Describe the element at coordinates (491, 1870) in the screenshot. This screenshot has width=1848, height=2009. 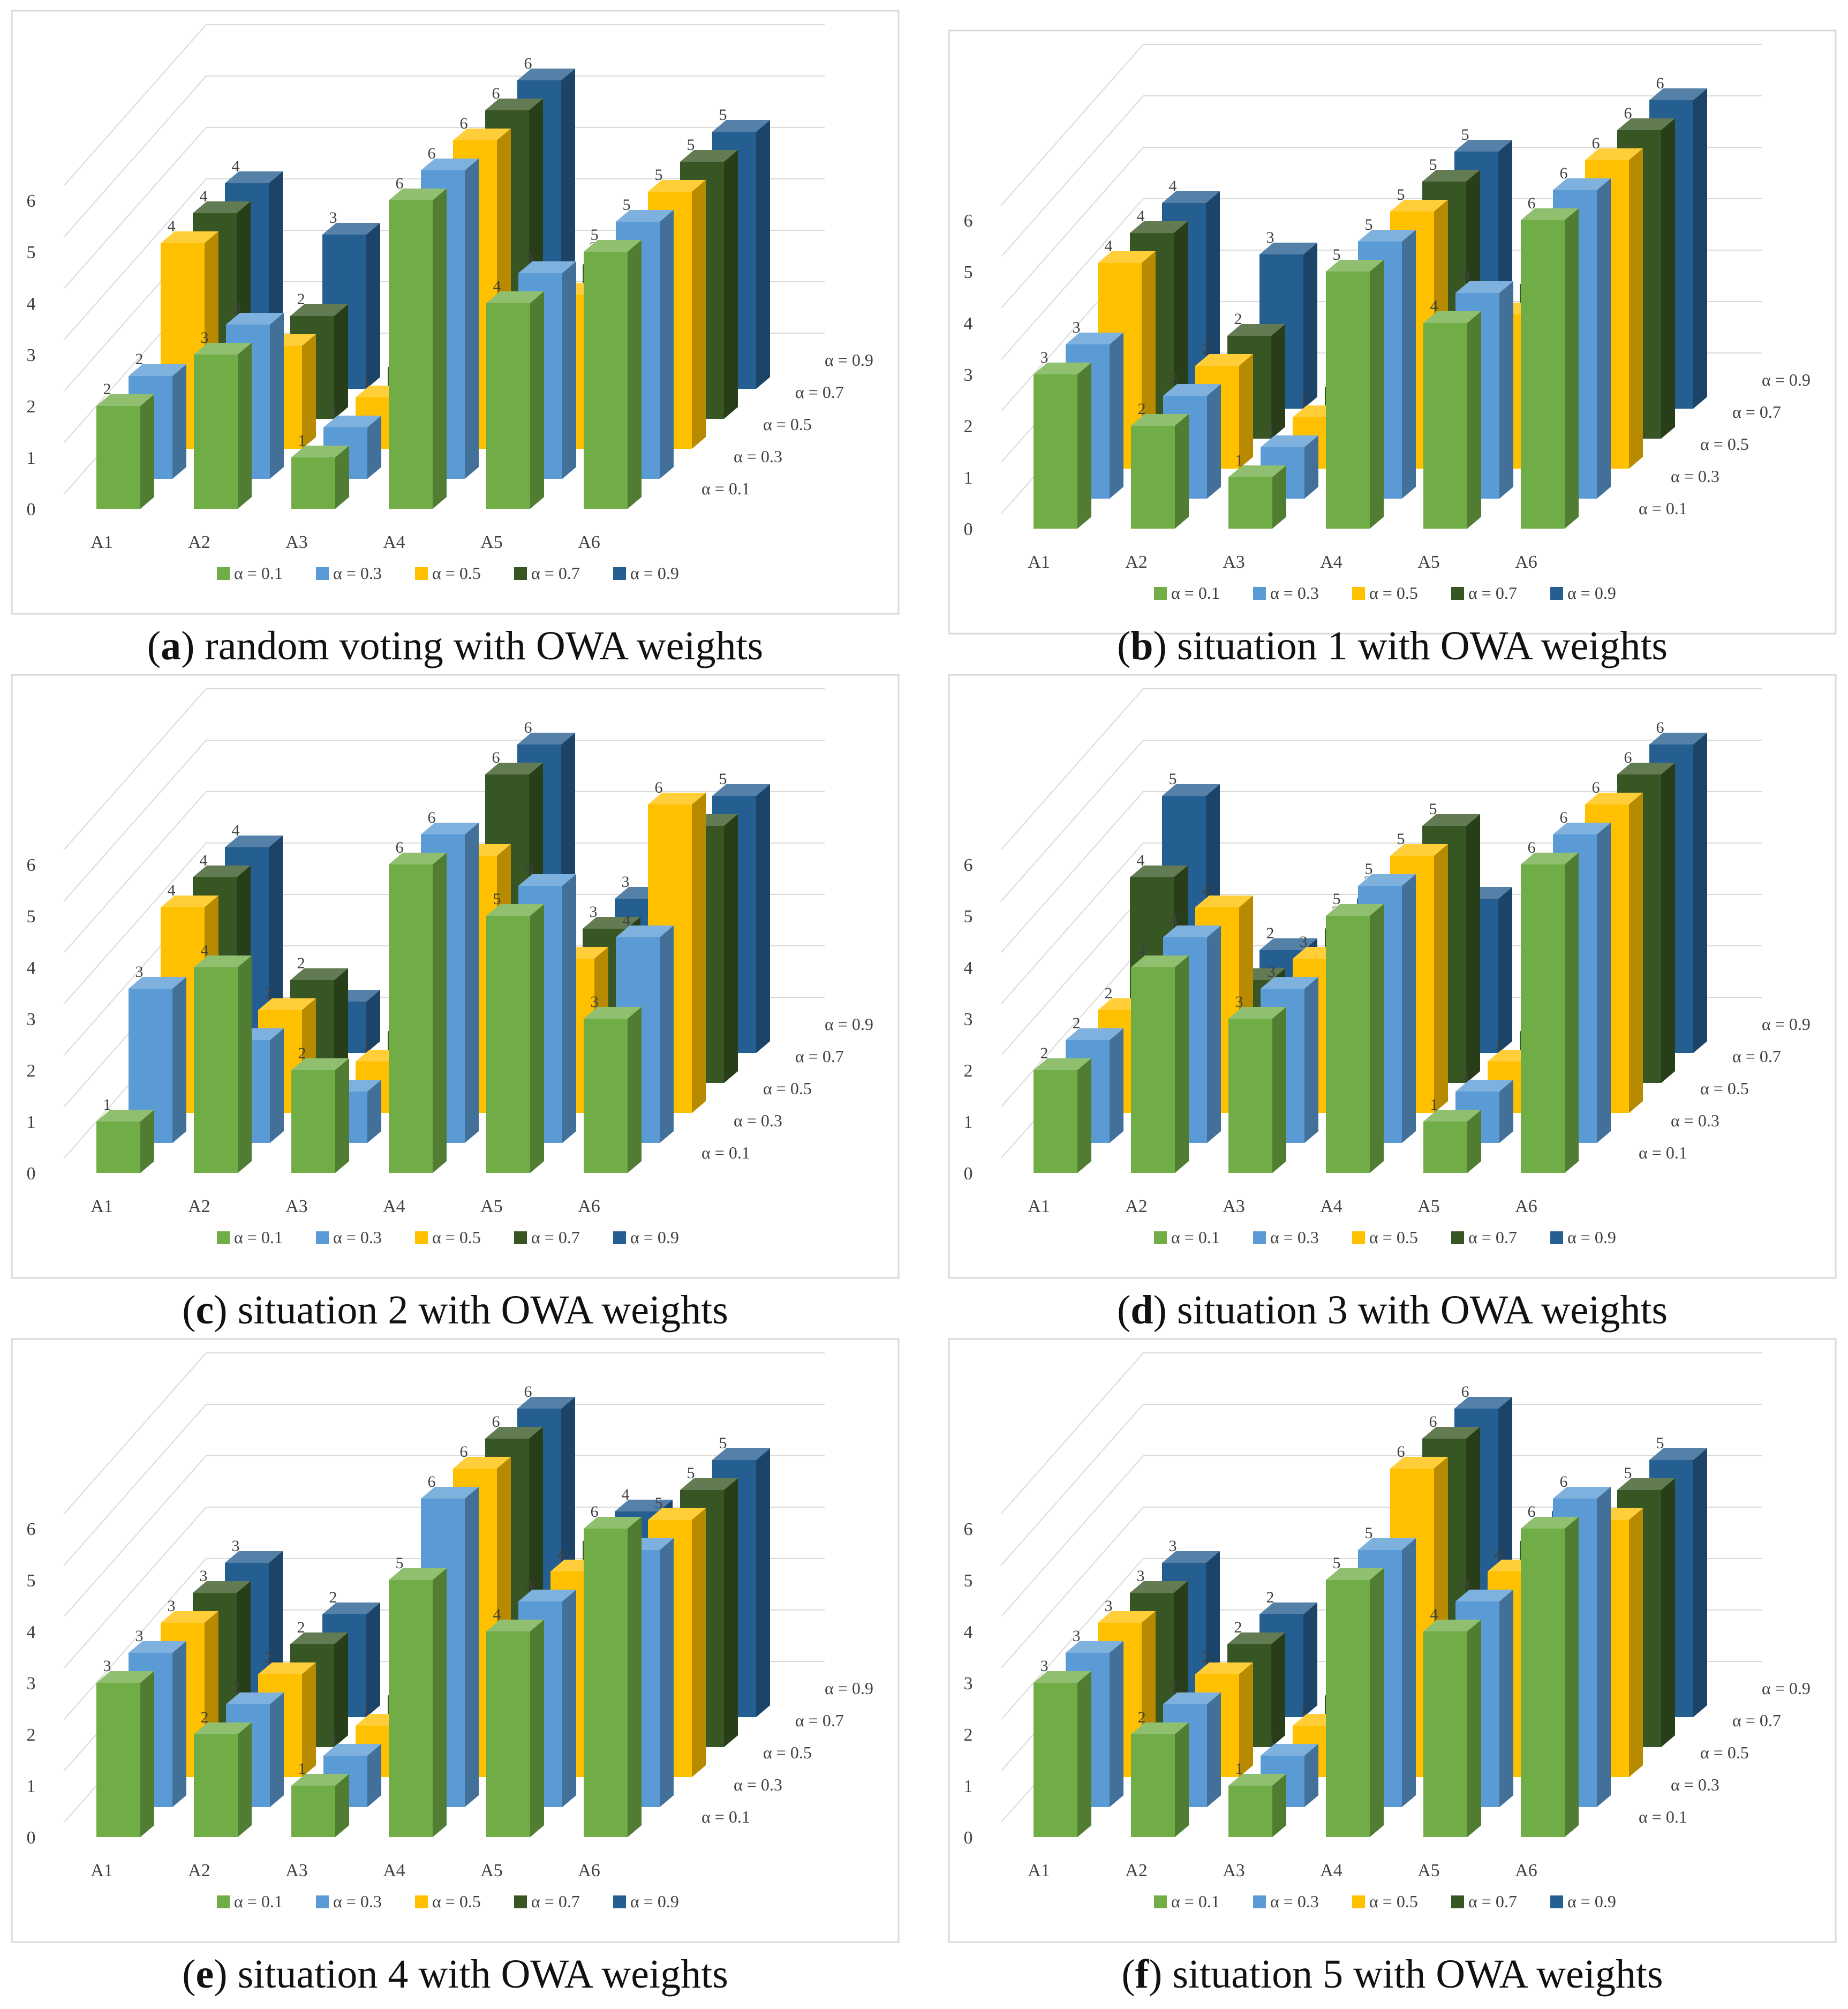
I see `x-tick-label: A5` at that location.